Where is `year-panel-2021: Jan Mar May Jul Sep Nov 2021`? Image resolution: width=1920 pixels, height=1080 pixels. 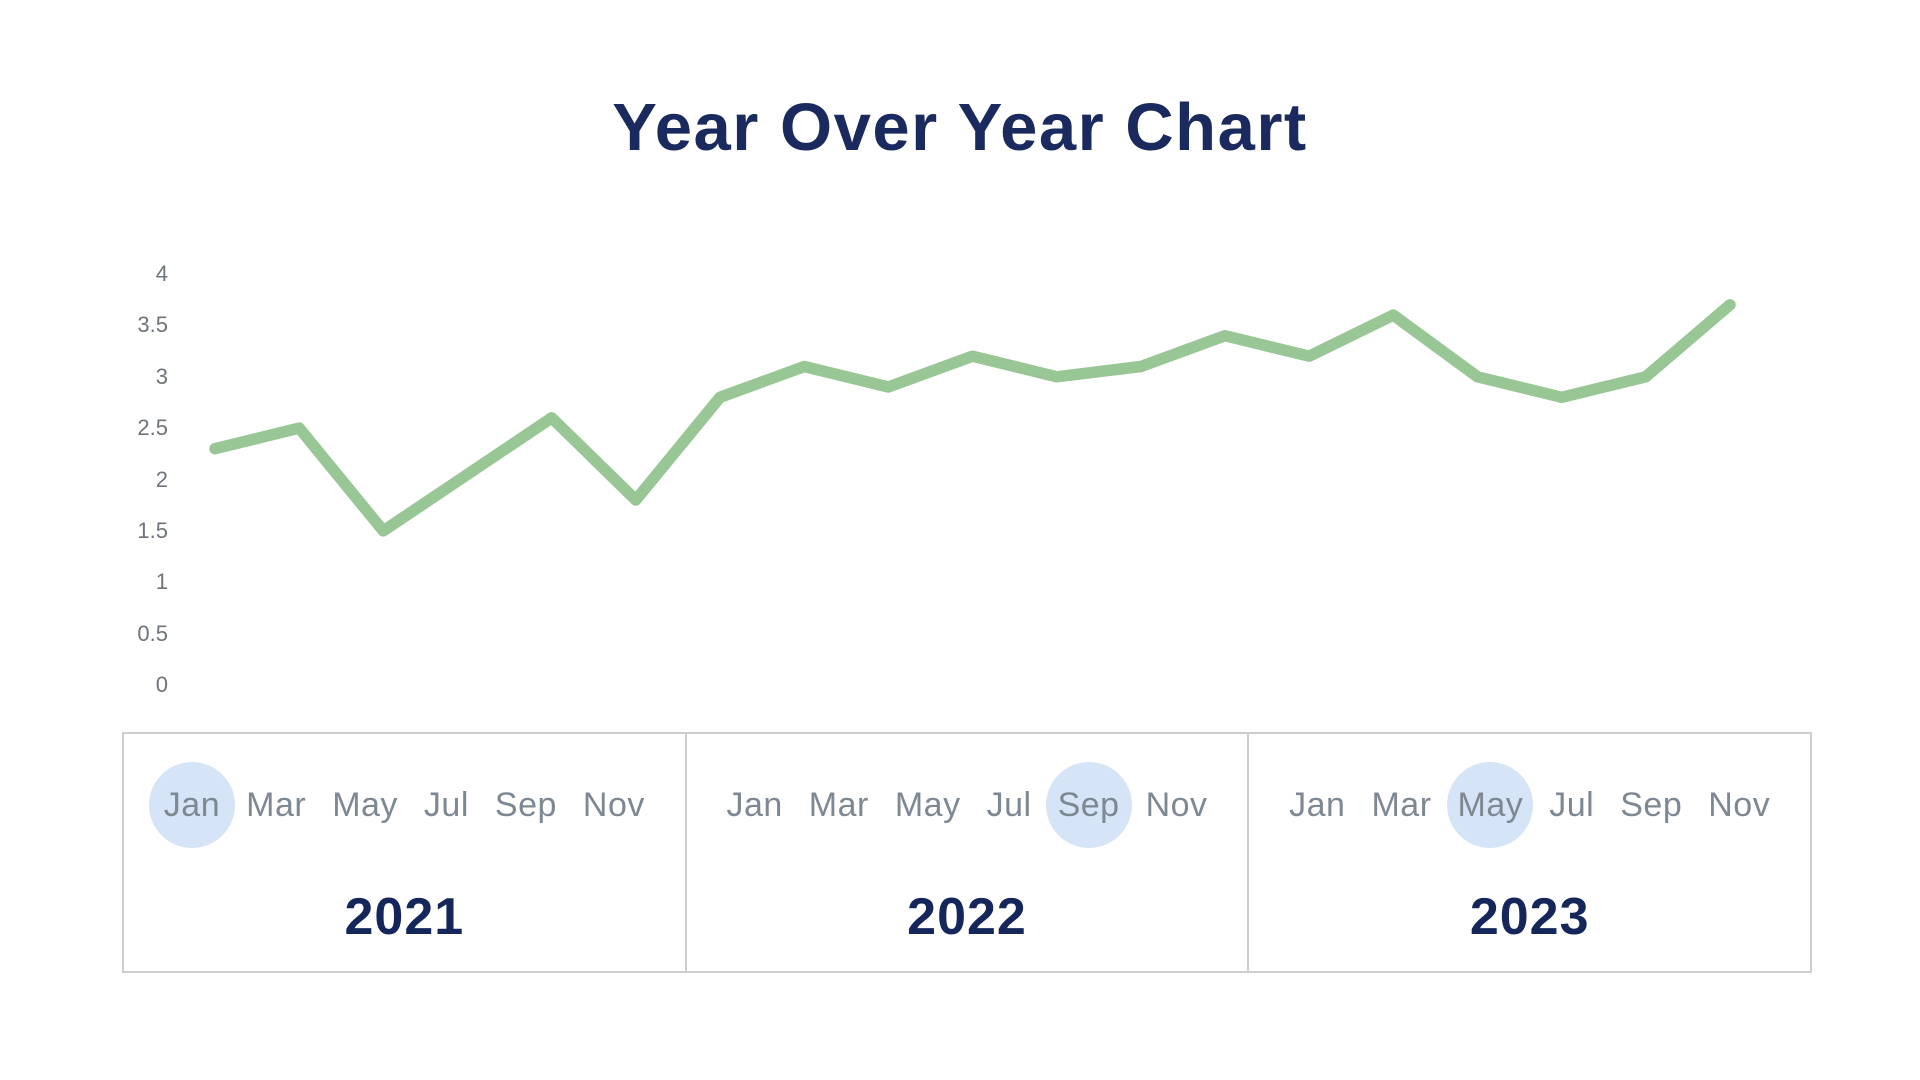
year-panel-2021: Jan Mar May Jul Sep Nov 2021 is located at coordinates (404, 852).